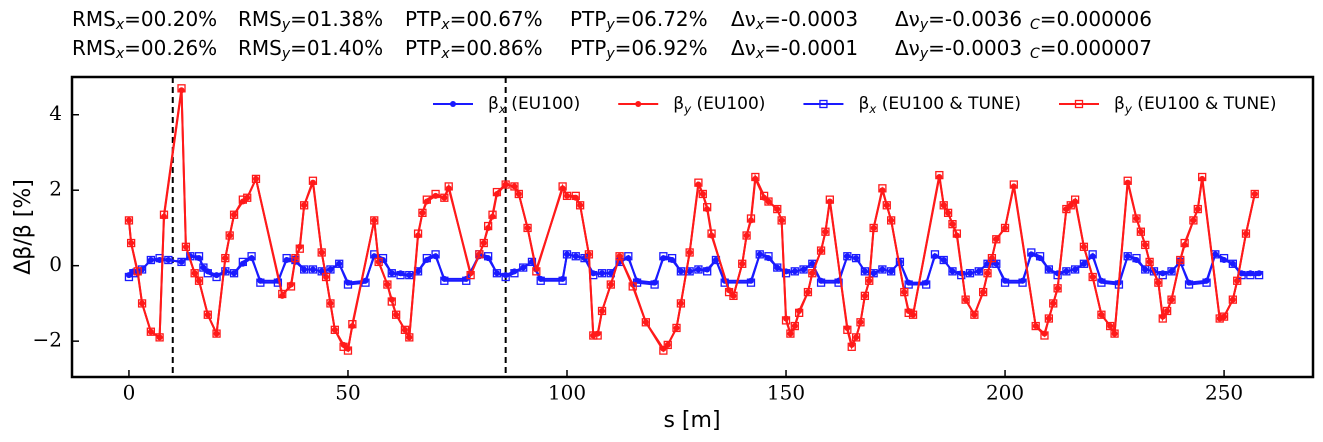 Image resolution: width=1323 pixels, height=442 pixels. Describe the element at coordinates (23, 227) in the screenshot. I see `y-axis-label: Δβ/β [%]` at that location.